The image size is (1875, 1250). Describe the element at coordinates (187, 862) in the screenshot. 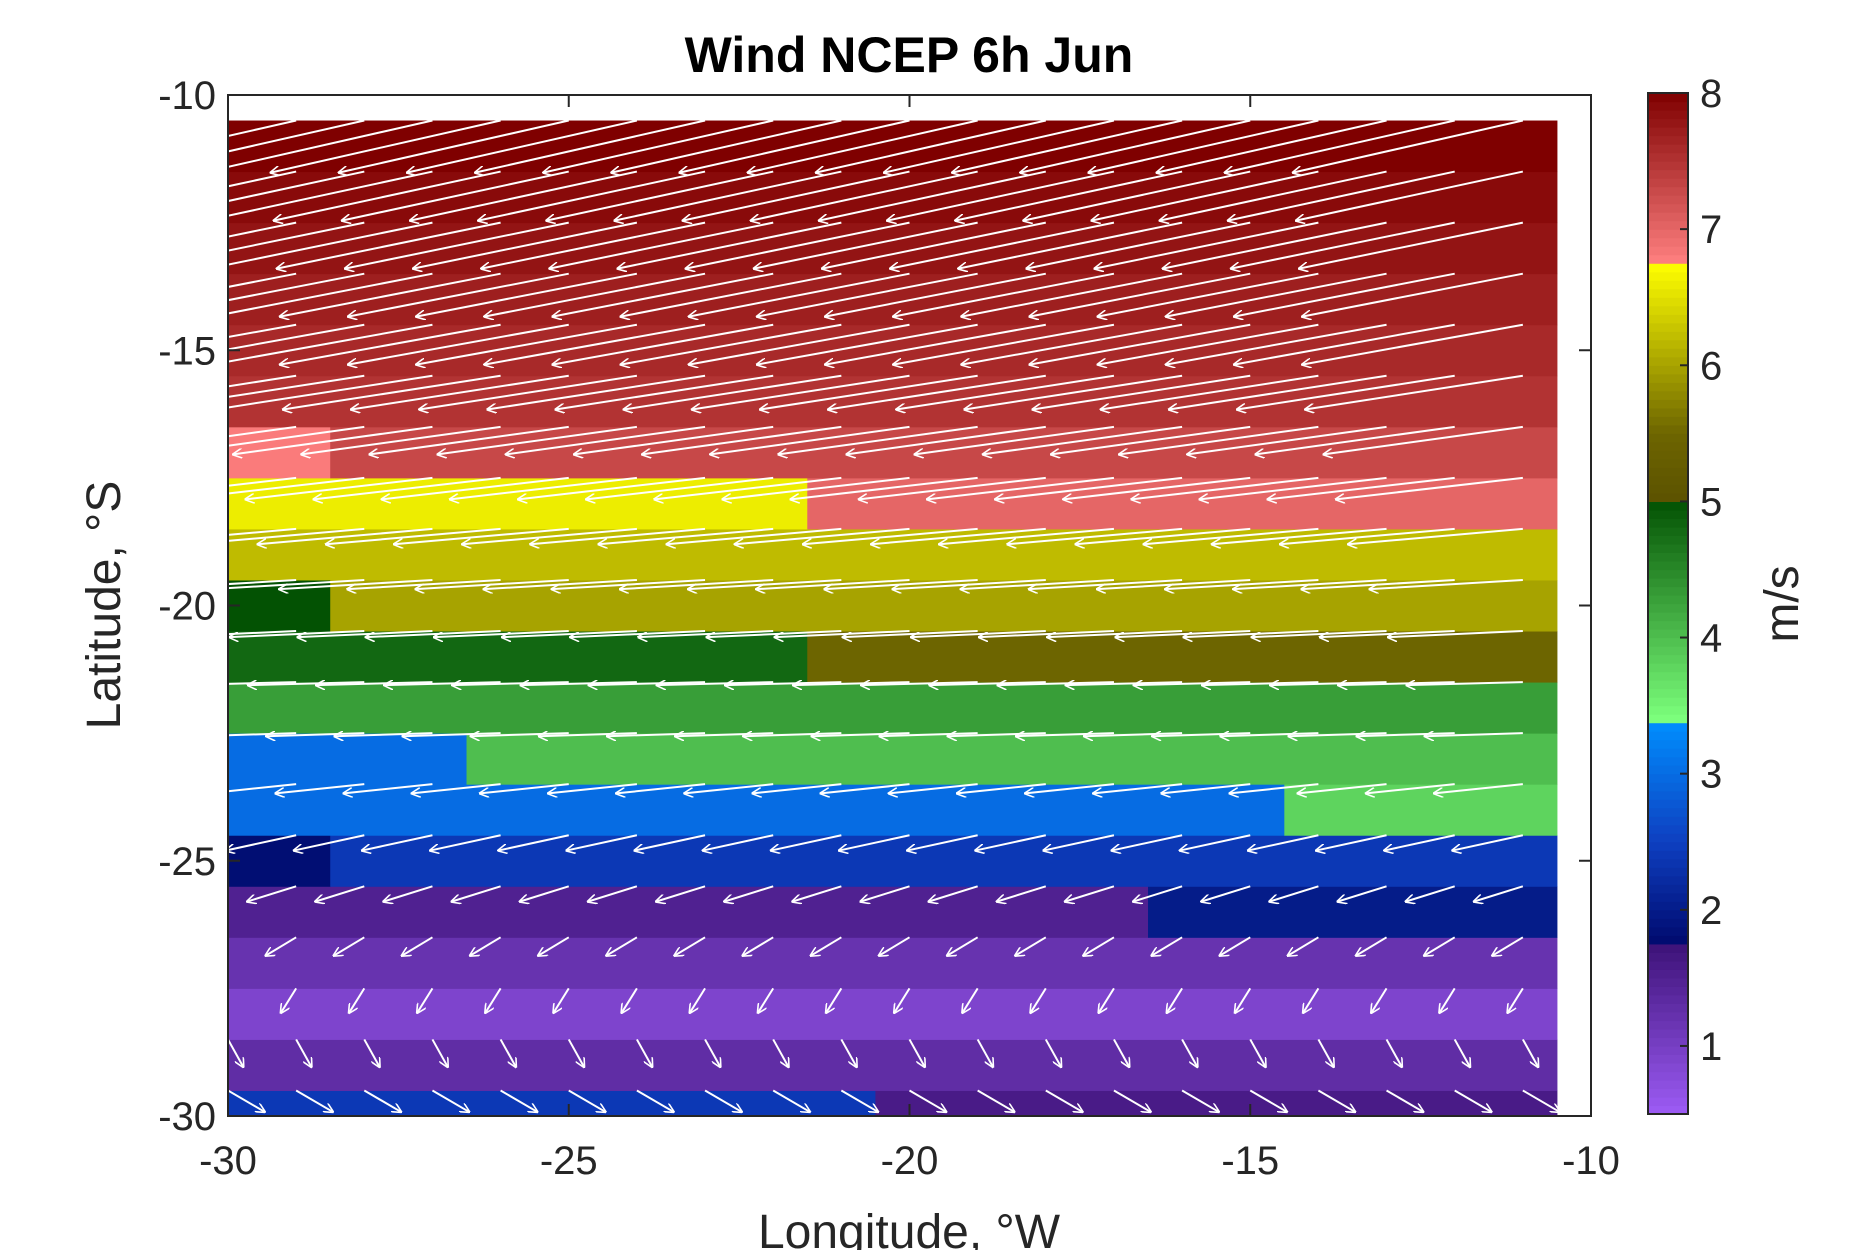

I see `y-tick-label: -25` at that location.